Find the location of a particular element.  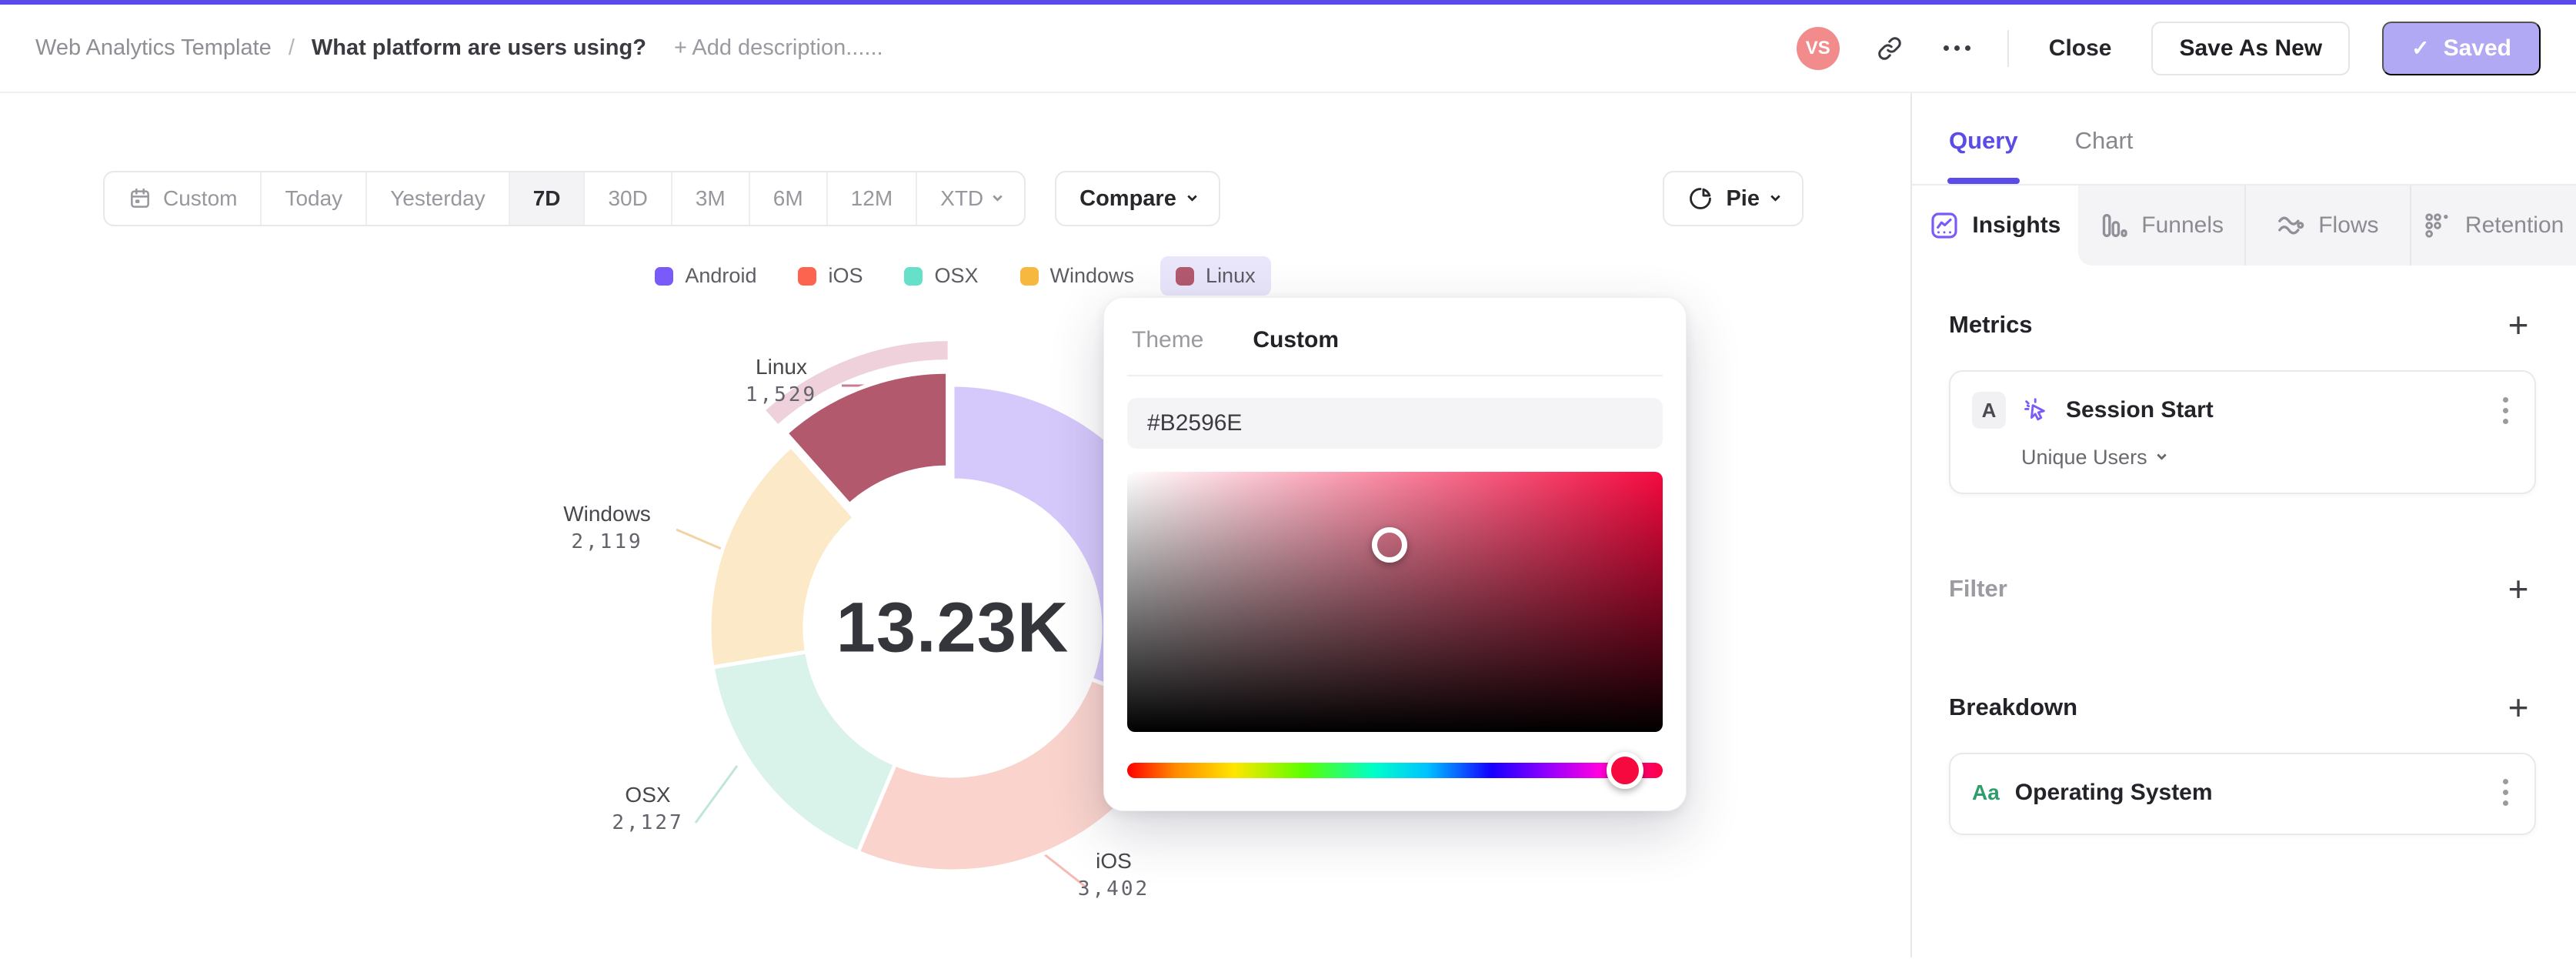

tab-custom: Custom is located at coordinates (1297, 340).